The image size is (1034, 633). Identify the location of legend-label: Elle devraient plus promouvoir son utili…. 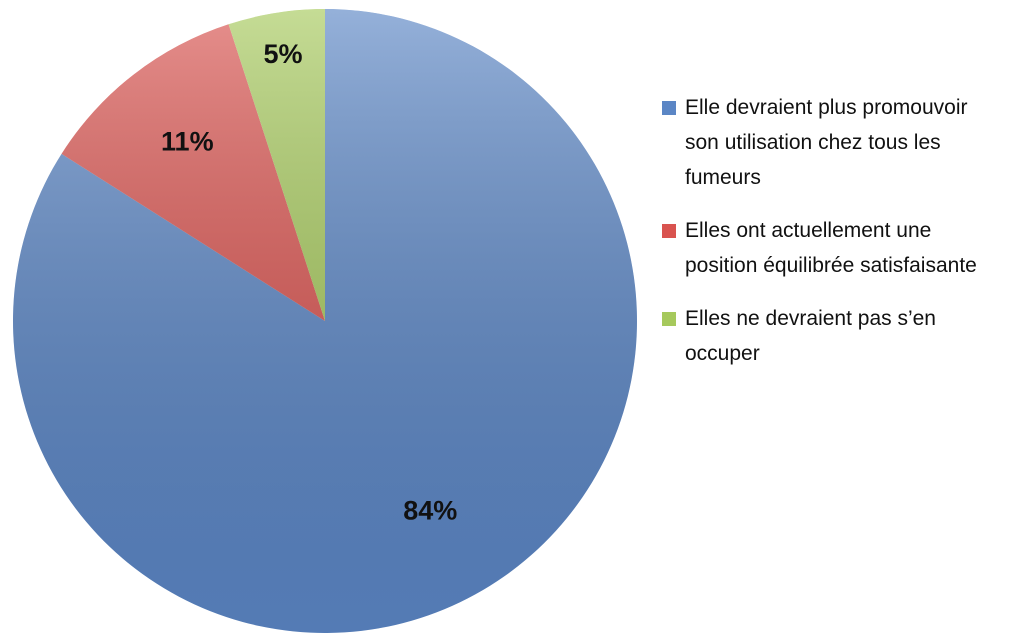
(826, 142).